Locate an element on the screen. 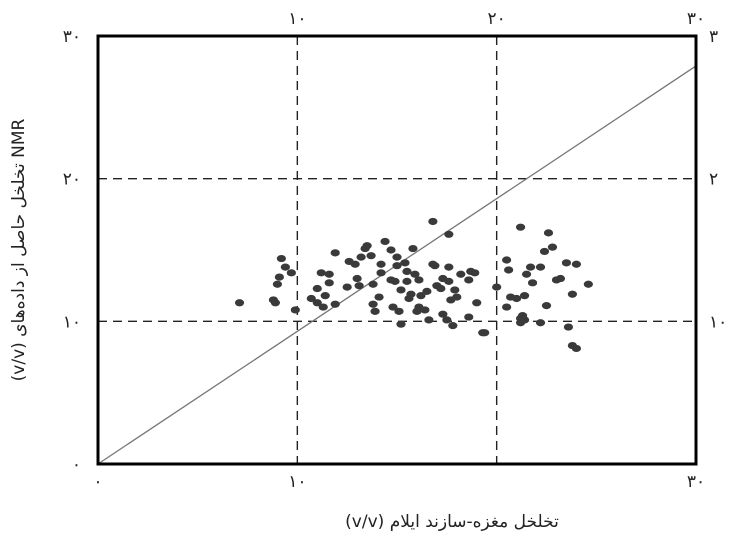 Image resolution: width=731 pixels, height=535 pixels. x-tick-bottom-0: ۰ is located at coordinates (97, 482).